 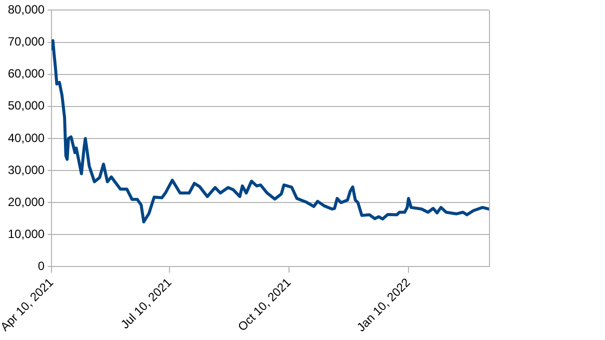 What do you see at coordinates (26, 233) in the screenshot?
I see `y-tick-label: 10,000` at bounding box center [26, 233].